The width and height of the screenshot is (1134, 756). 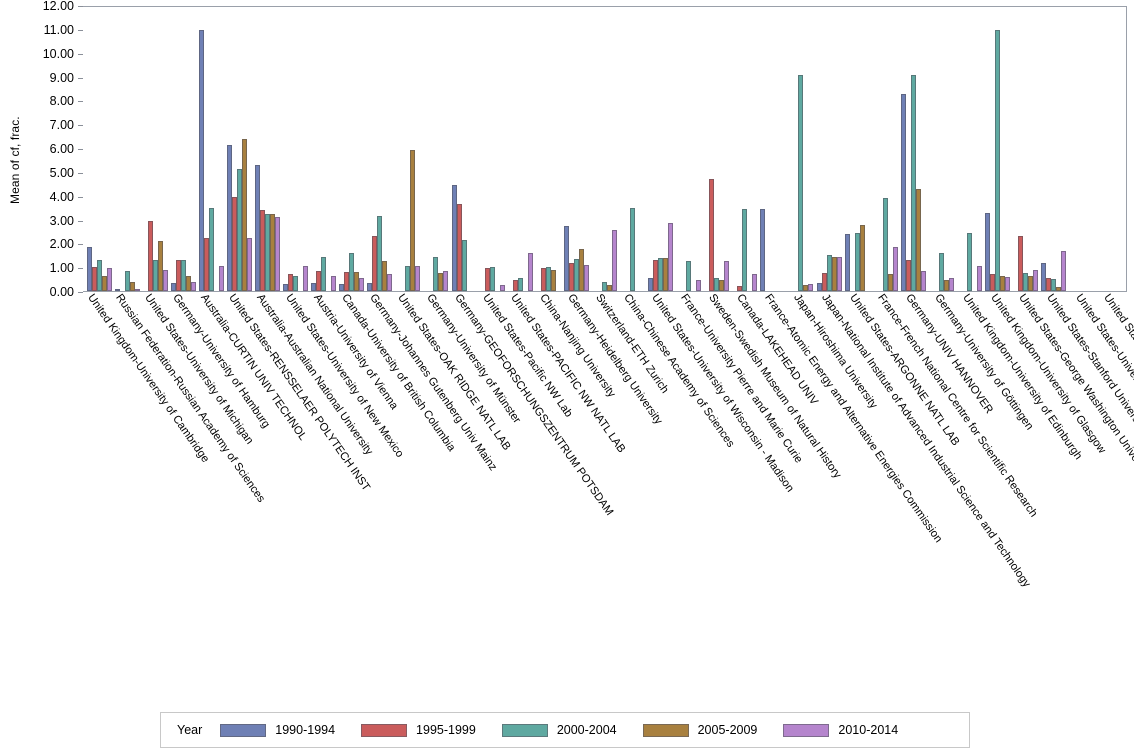 What do you see at coordinates (58, 53) in the screenshot?
I see `y-tick-label: 10.00` at bounding box center [58, 53].